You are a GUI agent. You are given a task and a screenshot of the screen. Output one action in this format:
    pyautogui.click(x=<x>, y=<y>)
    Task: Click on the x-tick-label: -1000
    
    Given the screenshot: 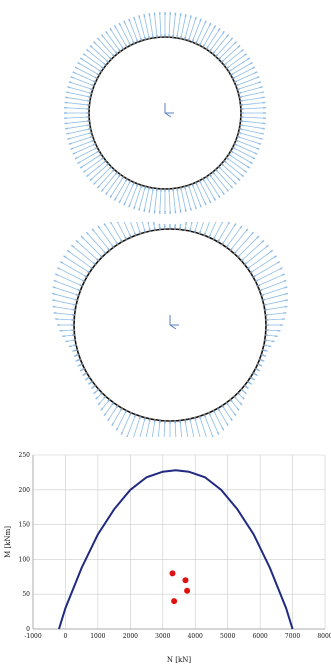 What is the action you would take?
    pyautogui.click(x=32, y=636)
    